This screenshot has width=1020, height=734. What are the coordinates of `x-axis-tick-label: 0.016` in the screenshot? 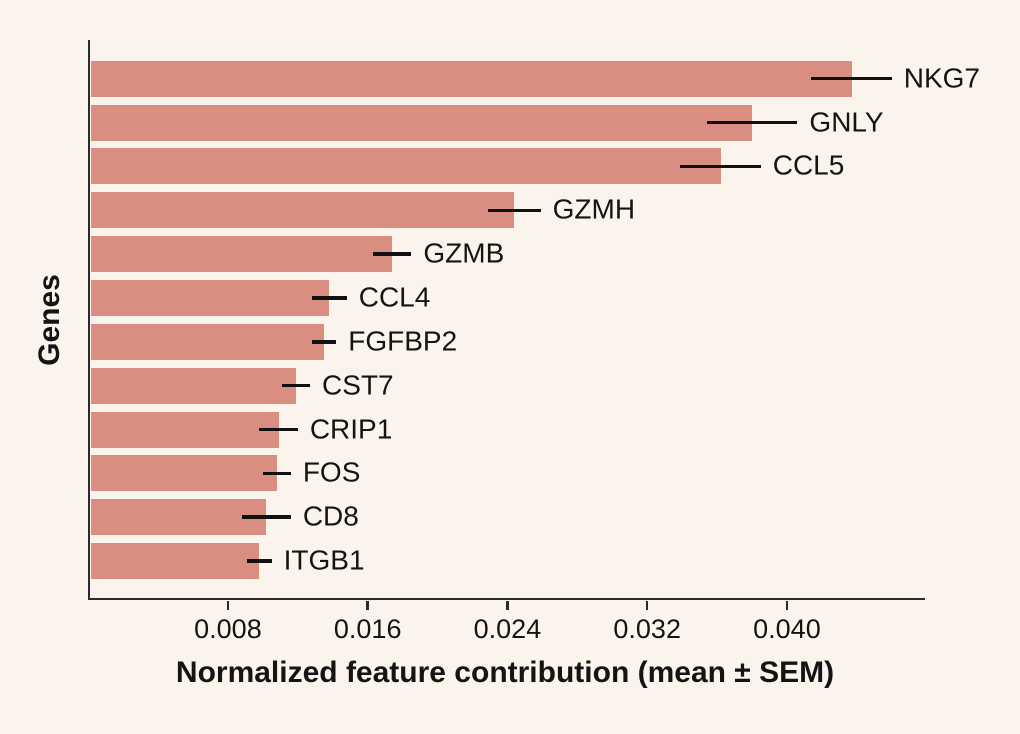 It's located at (367, 629).